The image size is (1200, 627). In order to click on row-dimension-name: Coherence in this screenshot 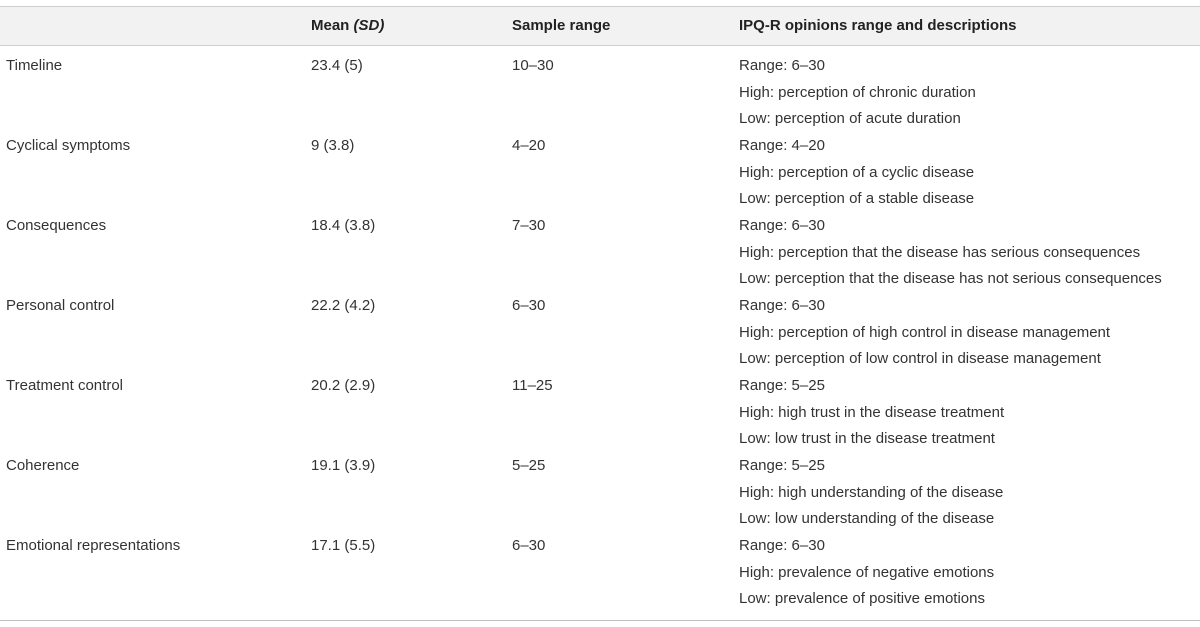, I will do `click(43, 465)`.